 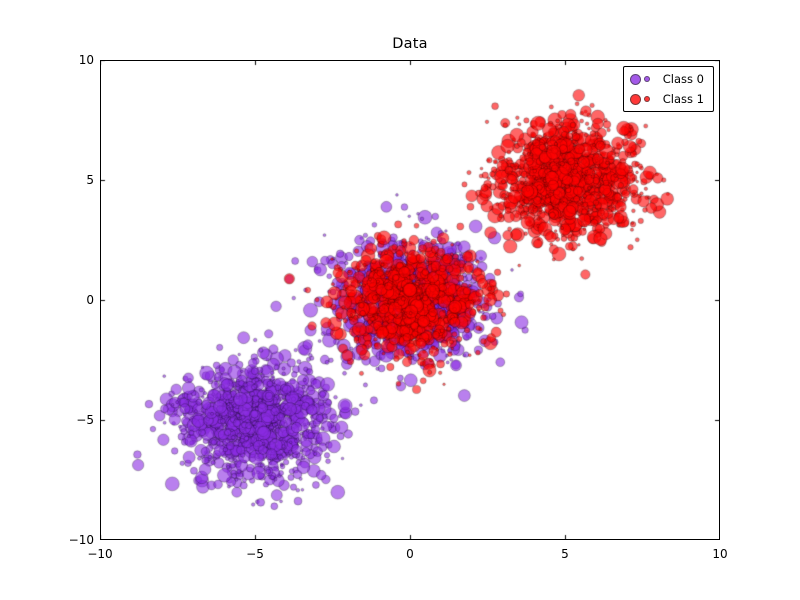 What do you see at coordinates (642, 99) in the screenshot?
I see `legend-marker-class-1-icon` at bounding box center [642, 99].